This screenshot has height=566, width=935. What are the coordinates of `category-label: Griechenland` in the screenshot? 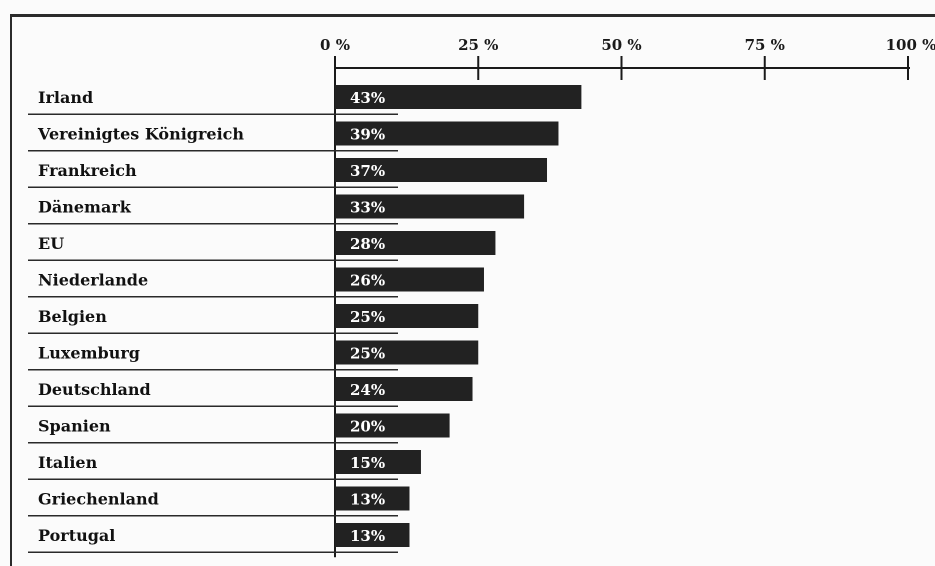 It's located at (98, 499).